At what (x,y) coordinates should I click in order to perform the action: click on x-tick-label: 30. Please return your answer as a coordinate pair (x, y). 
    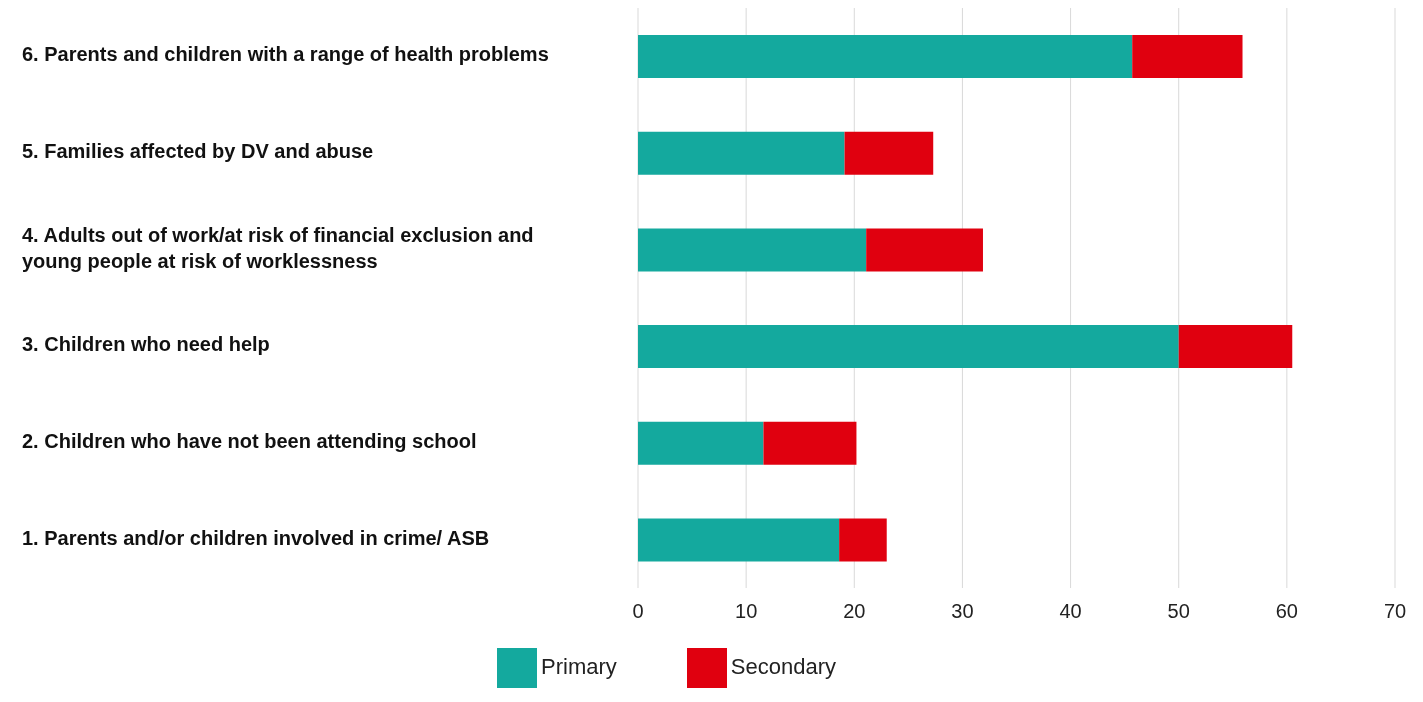
    Looking at the image, I should click on (962, 611).